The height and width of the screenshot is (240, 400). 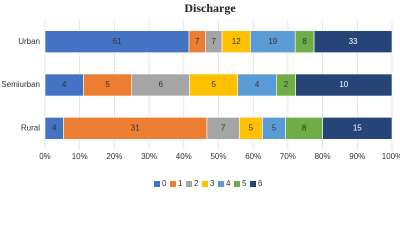 What do you see at coordinates (357, 156) in the screenshot?
I see `x-tick-label: 90%` at bounding box center [357, 156].